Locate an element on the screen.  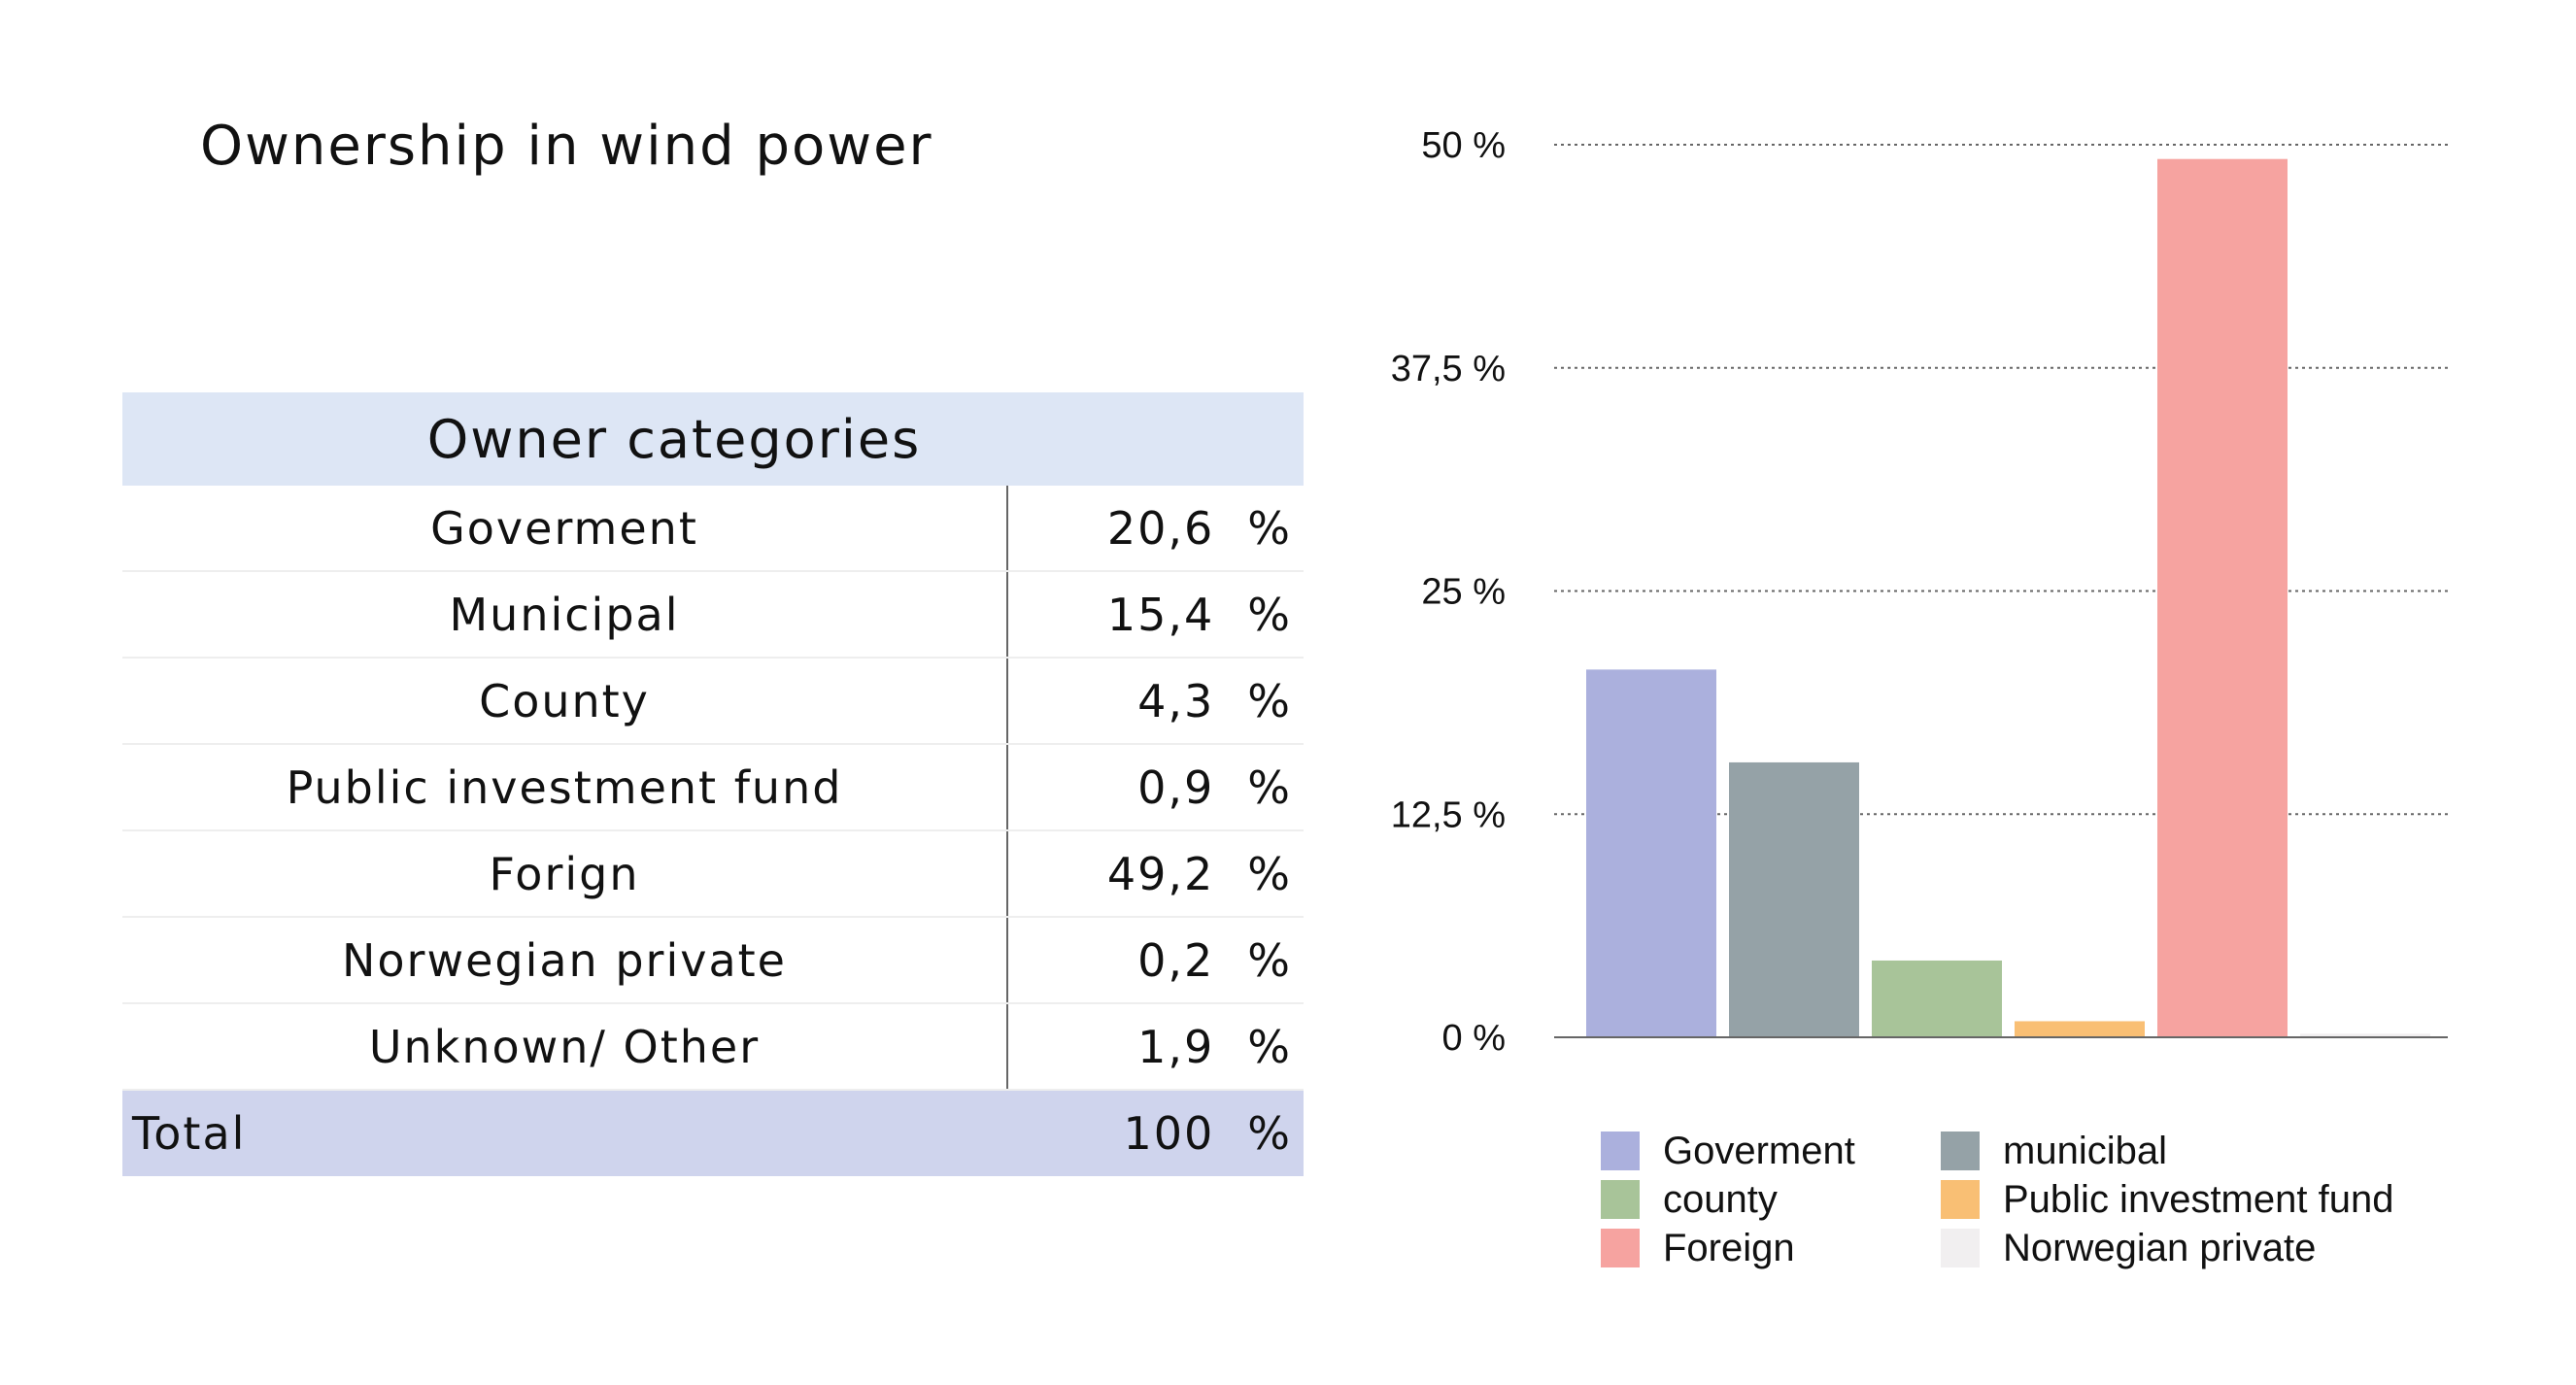
row-category: Unknown/ Other is located at coordinates (565, 1046).